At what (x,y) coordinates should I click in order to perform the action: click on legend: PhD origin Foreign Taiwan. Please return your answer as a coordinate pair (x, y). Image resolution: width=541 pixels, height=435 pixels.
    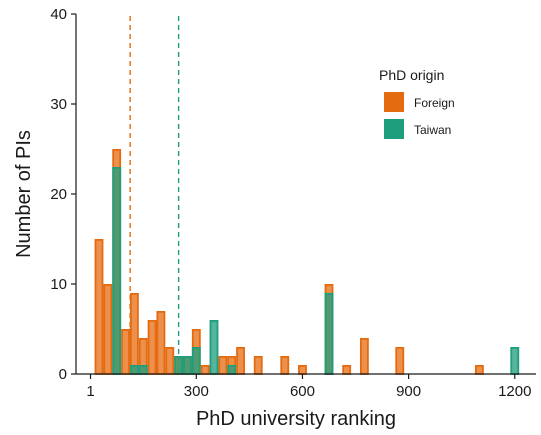
    Looking at the image, I should click on (417, 103).